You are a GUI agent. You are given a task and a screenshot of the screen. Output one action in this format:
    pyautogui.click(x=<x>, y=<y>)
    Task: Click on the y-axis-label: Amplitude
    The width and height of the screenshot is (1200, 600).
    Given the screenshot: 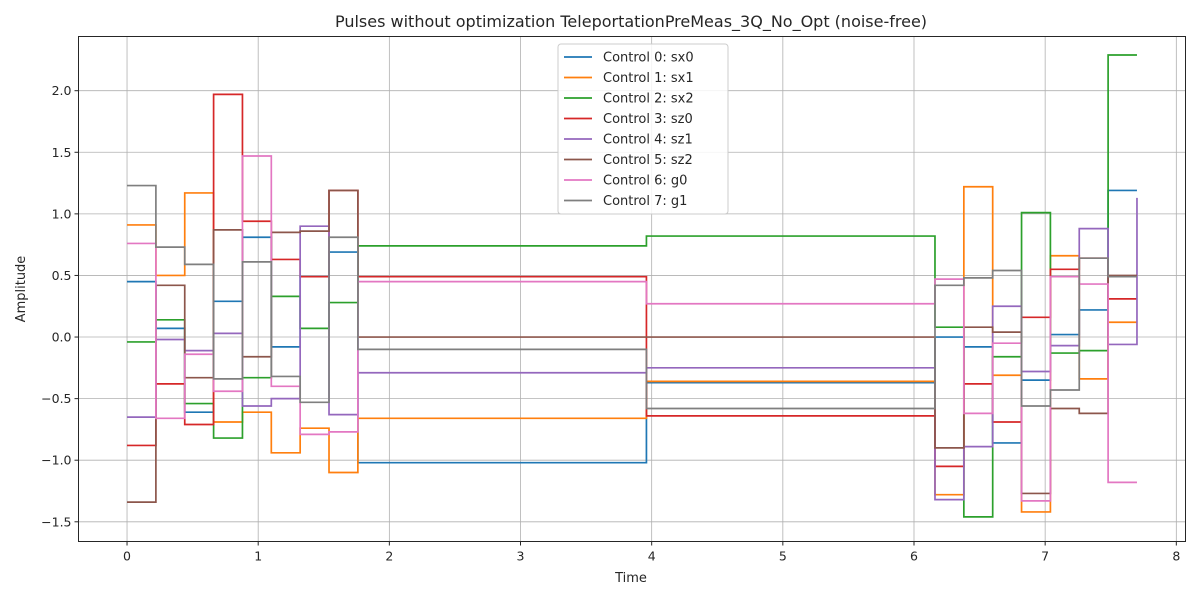 What is the action you would take?
    pyautogui.click(x=21, y=289)
    